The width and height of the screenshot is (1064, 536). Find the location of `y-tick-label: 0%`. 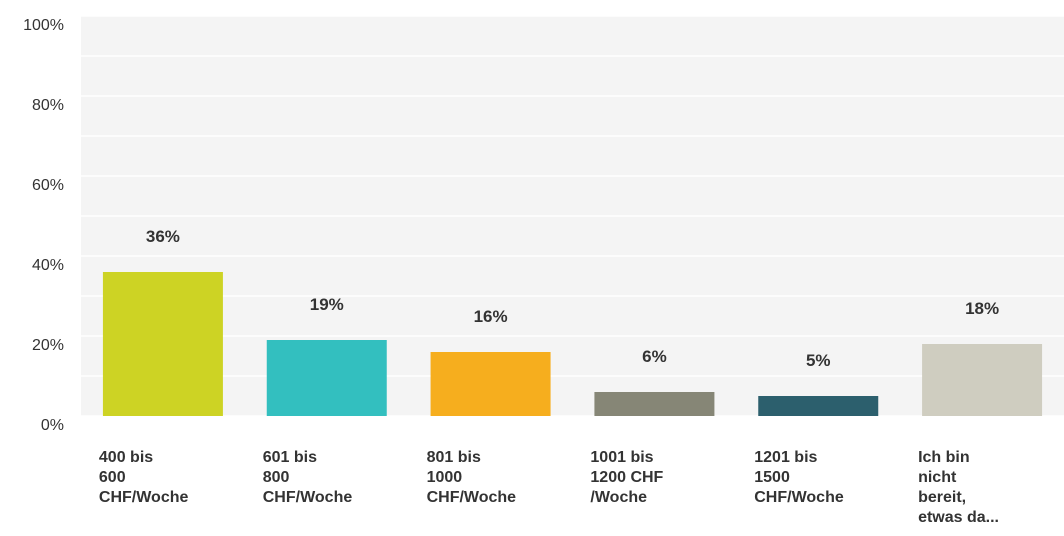

y-tick-label: 0% is located at coordinates (52, 425).